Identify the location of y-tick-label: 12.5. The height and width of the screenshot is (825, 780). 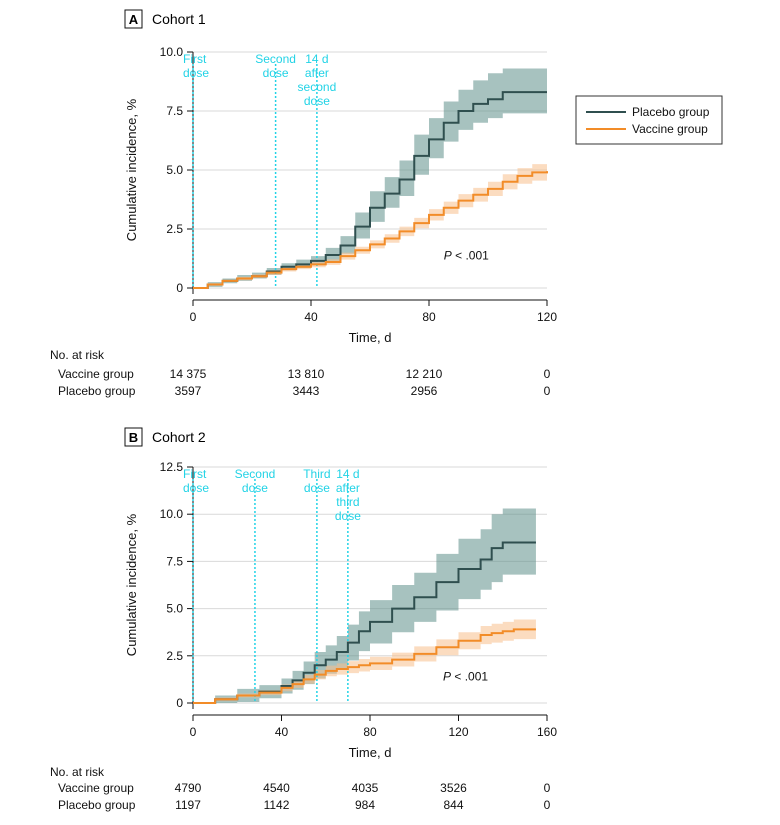
(172, 467).